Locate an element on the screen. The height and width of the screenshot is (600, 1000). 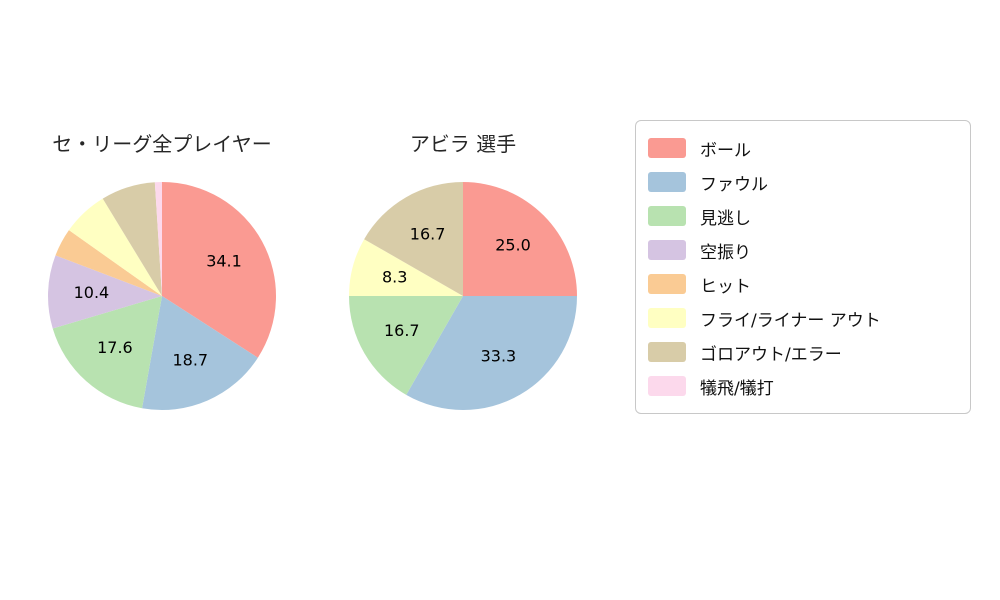
legend-label-7: 犠飛/犠打 is located at coordinates (737, 388).